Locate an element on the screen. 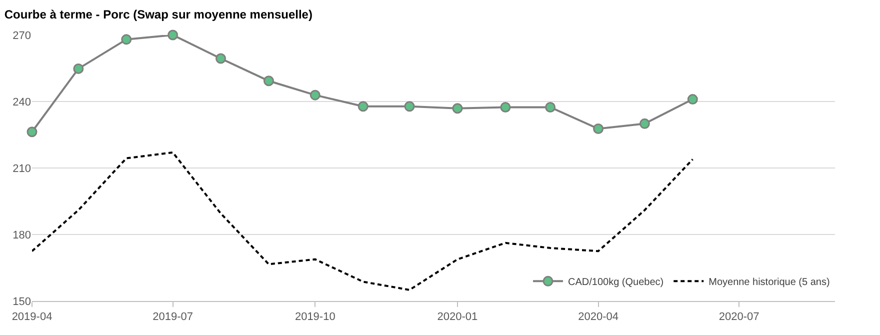  y-tick-label: 210 is located at coordinates (21, 168).